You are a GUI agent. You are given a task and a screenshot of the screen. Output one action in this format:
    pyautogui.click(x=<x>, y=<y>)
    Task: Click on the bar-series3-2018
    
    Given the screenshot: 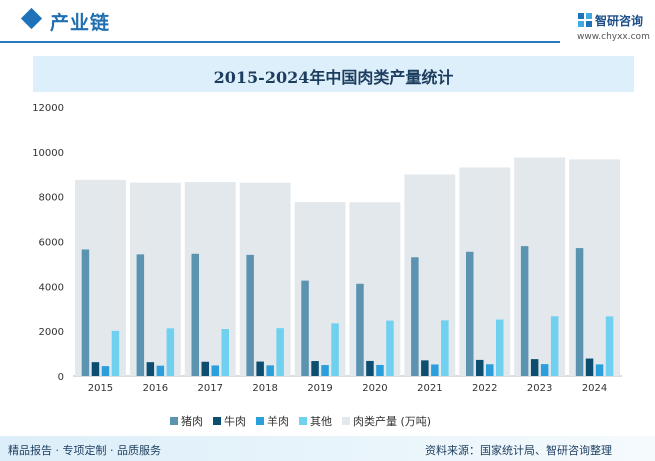 What is the action you would take?
    pyautogui.click(x=270, y=370)
    